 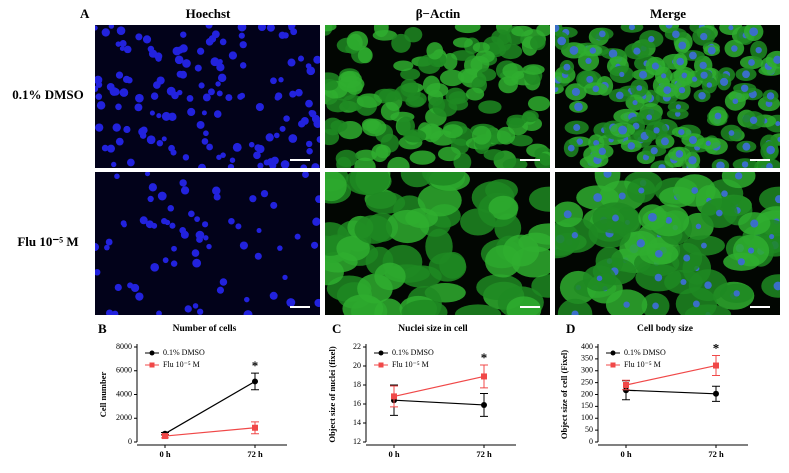 What do you see at coordinates (124, 346) in the screenshot?
I see `y-tick-label: 8000` at bounding box center [124, 346].